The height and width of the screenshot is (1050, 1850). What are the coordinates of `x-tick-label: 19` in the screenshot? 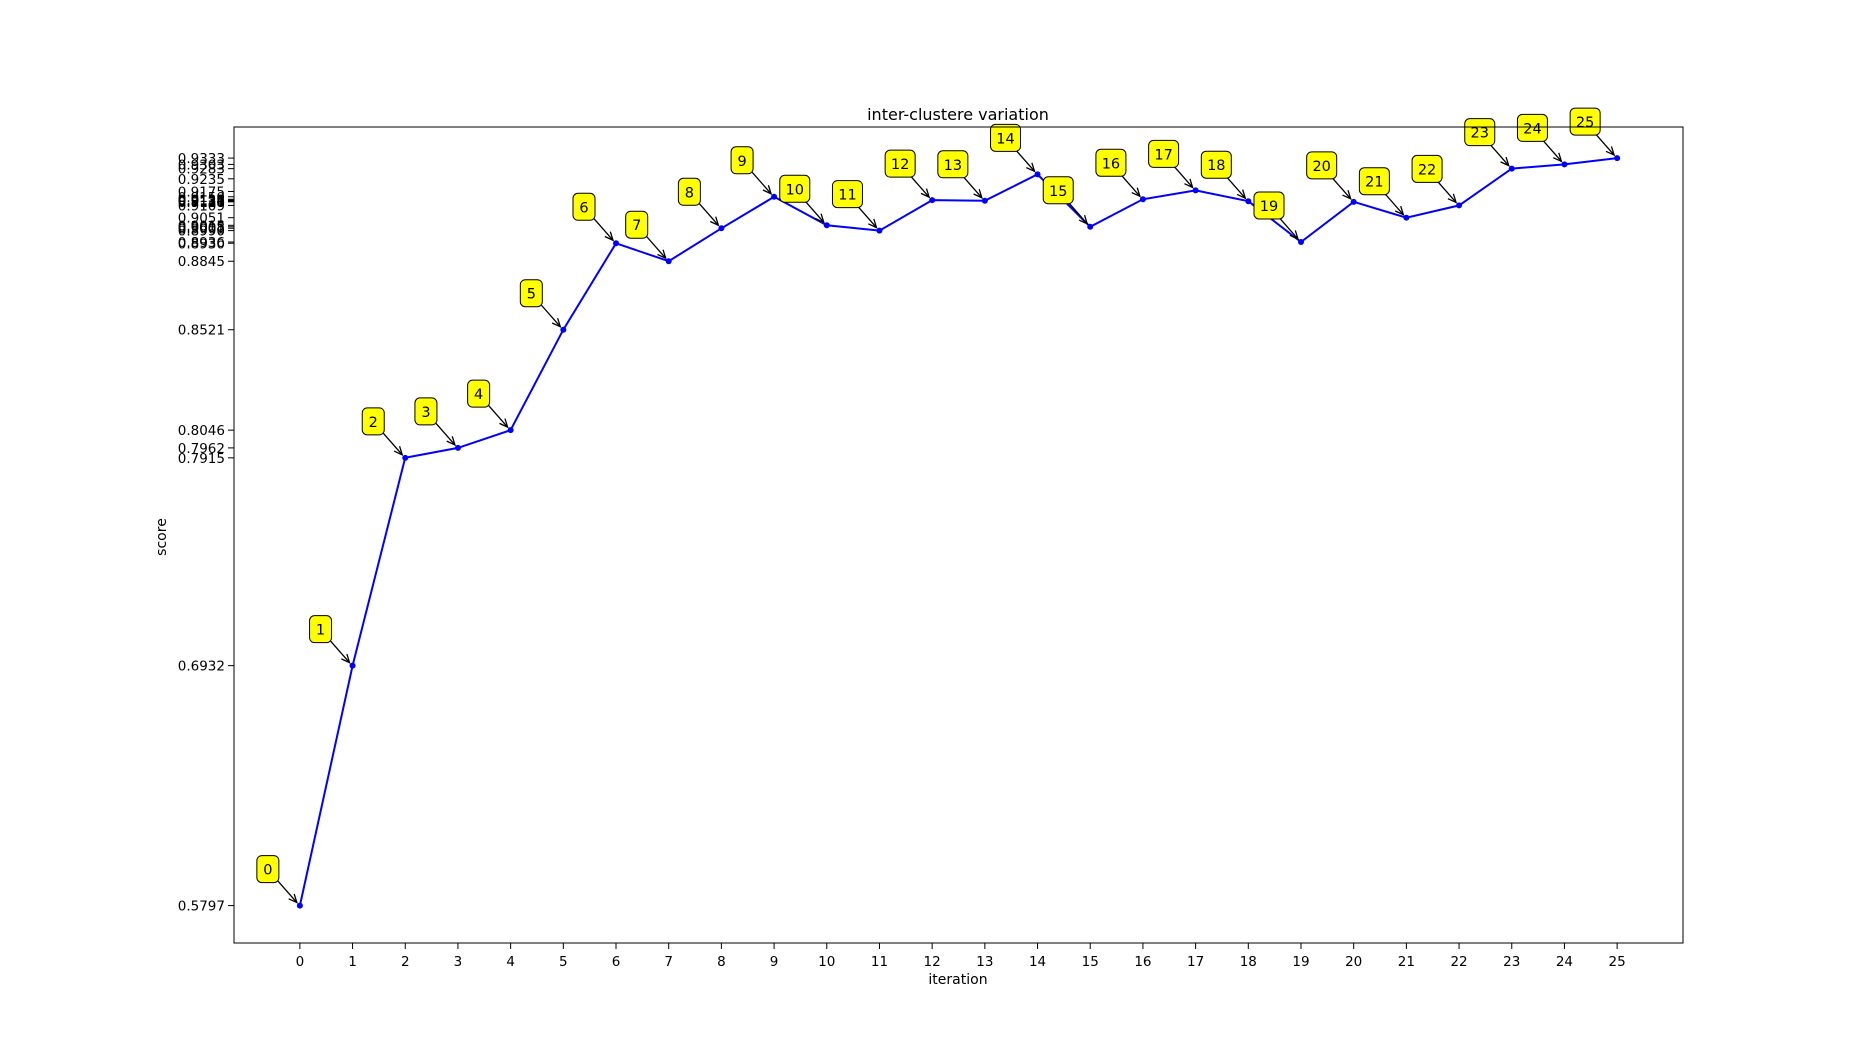 It's located at (1300, 962).